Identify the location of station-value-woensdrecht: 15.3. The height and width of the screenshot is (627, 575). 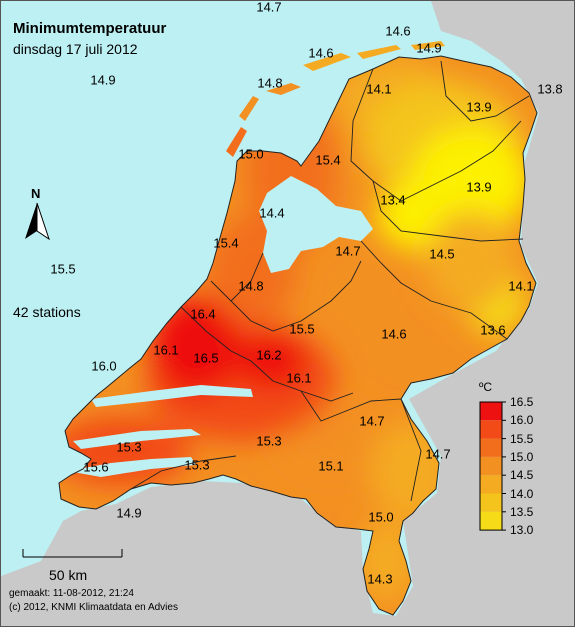
(197, 465).